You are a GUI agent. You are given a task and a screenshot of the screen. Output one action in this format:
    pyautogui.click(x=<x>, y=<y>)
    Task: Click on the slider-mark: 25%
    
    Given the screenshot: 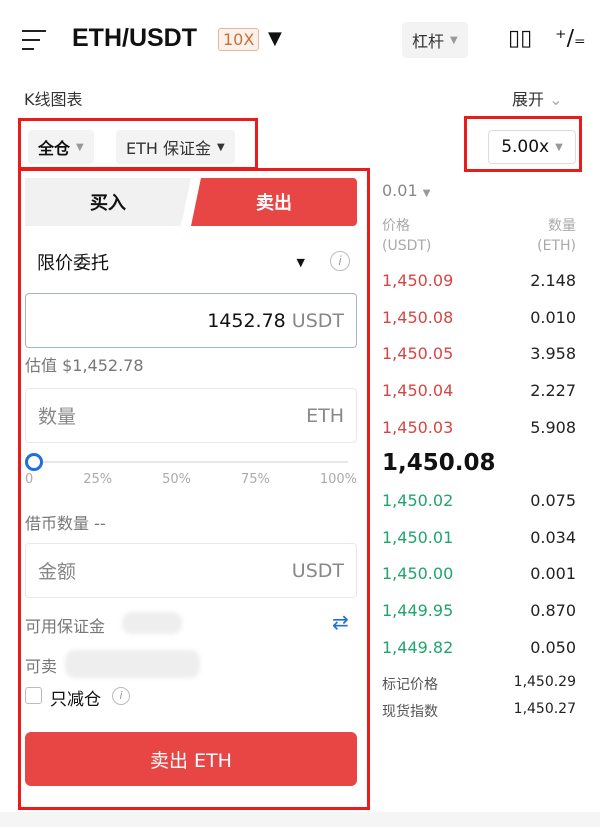 What is the action you would take?
    pyautogui.click(x=98, y=479)
    